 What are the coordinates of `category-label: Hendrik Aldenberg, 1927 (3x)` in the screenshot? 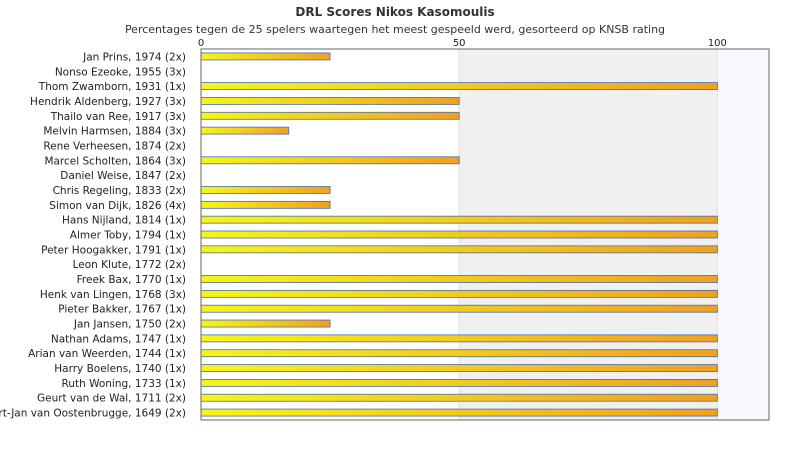 It's located at (108, 102).